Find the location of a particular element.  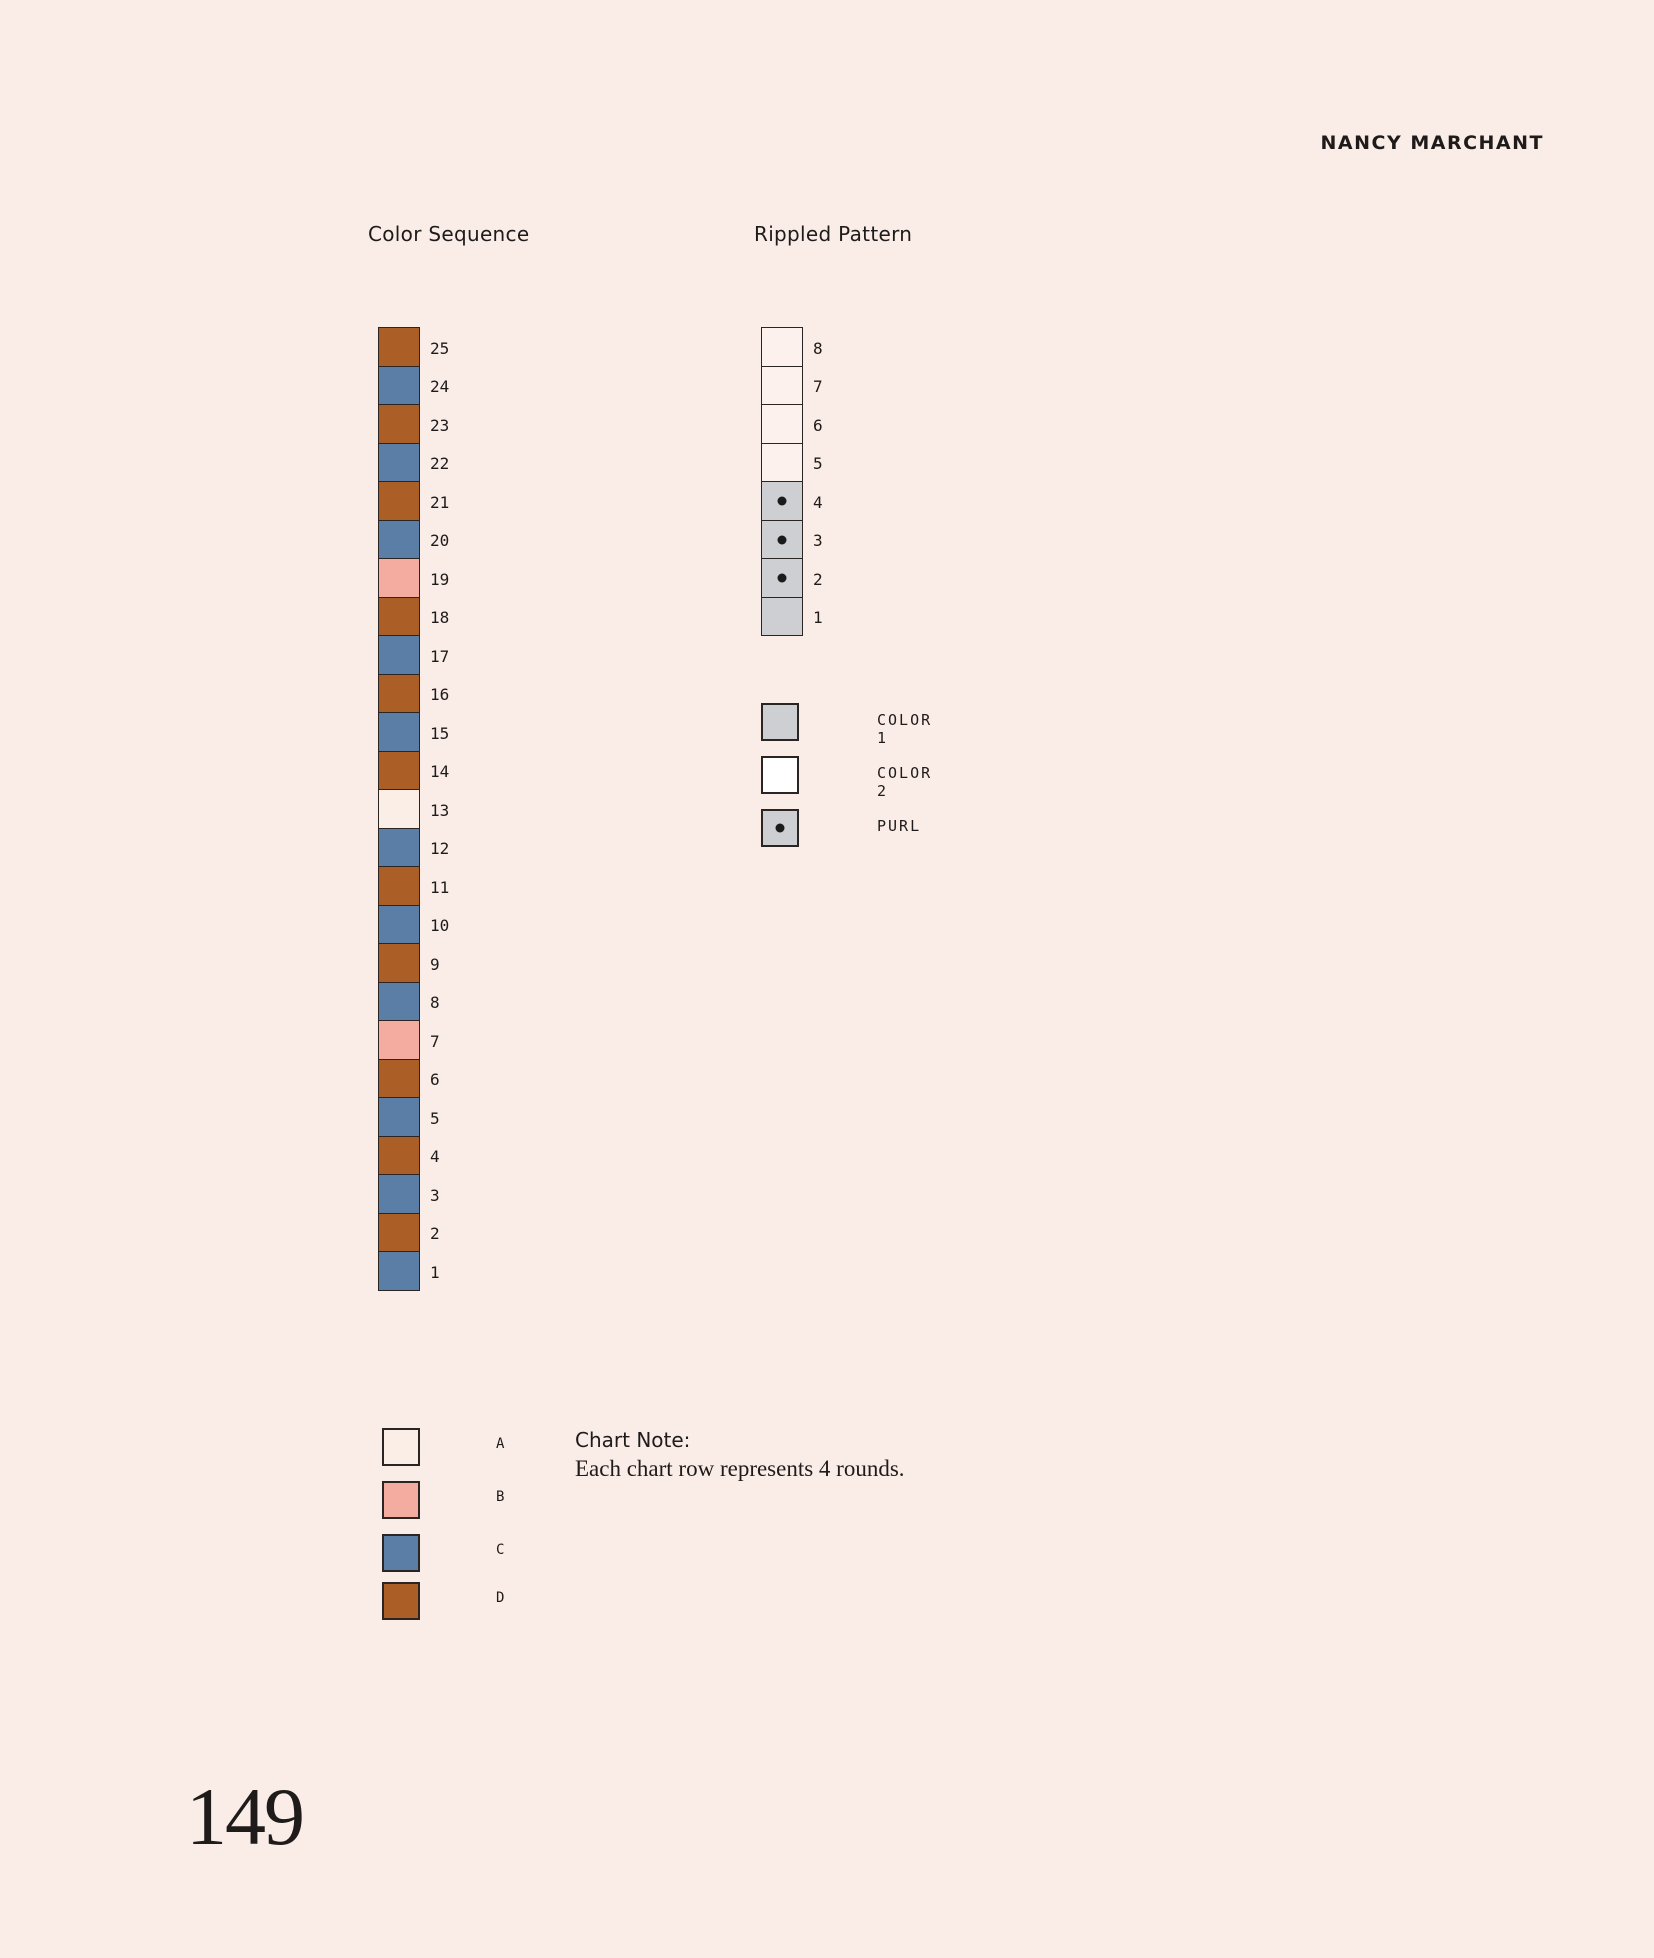

color-sequence-row: 24 is located at coordinates (414, 385).